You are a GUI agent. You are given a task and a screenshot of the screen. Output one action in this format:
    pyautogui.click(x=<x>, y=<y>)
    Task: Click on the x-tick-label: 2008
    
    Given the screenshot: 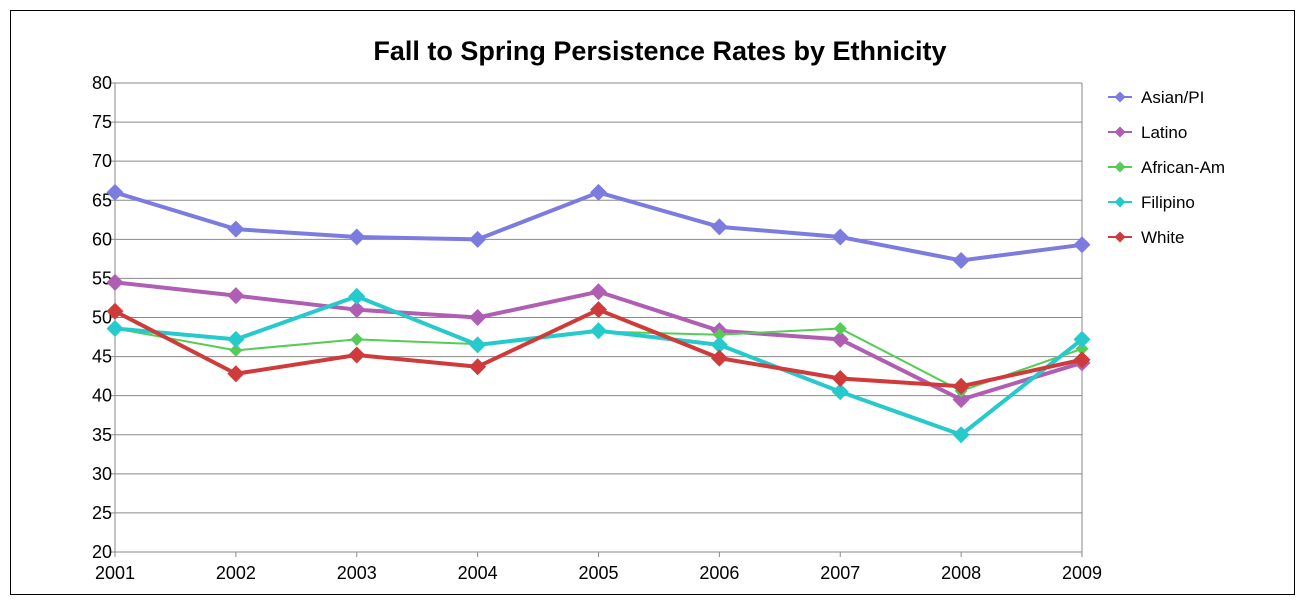 What is the action you would take?
    pyautogui.click(x=961, y=573)
    